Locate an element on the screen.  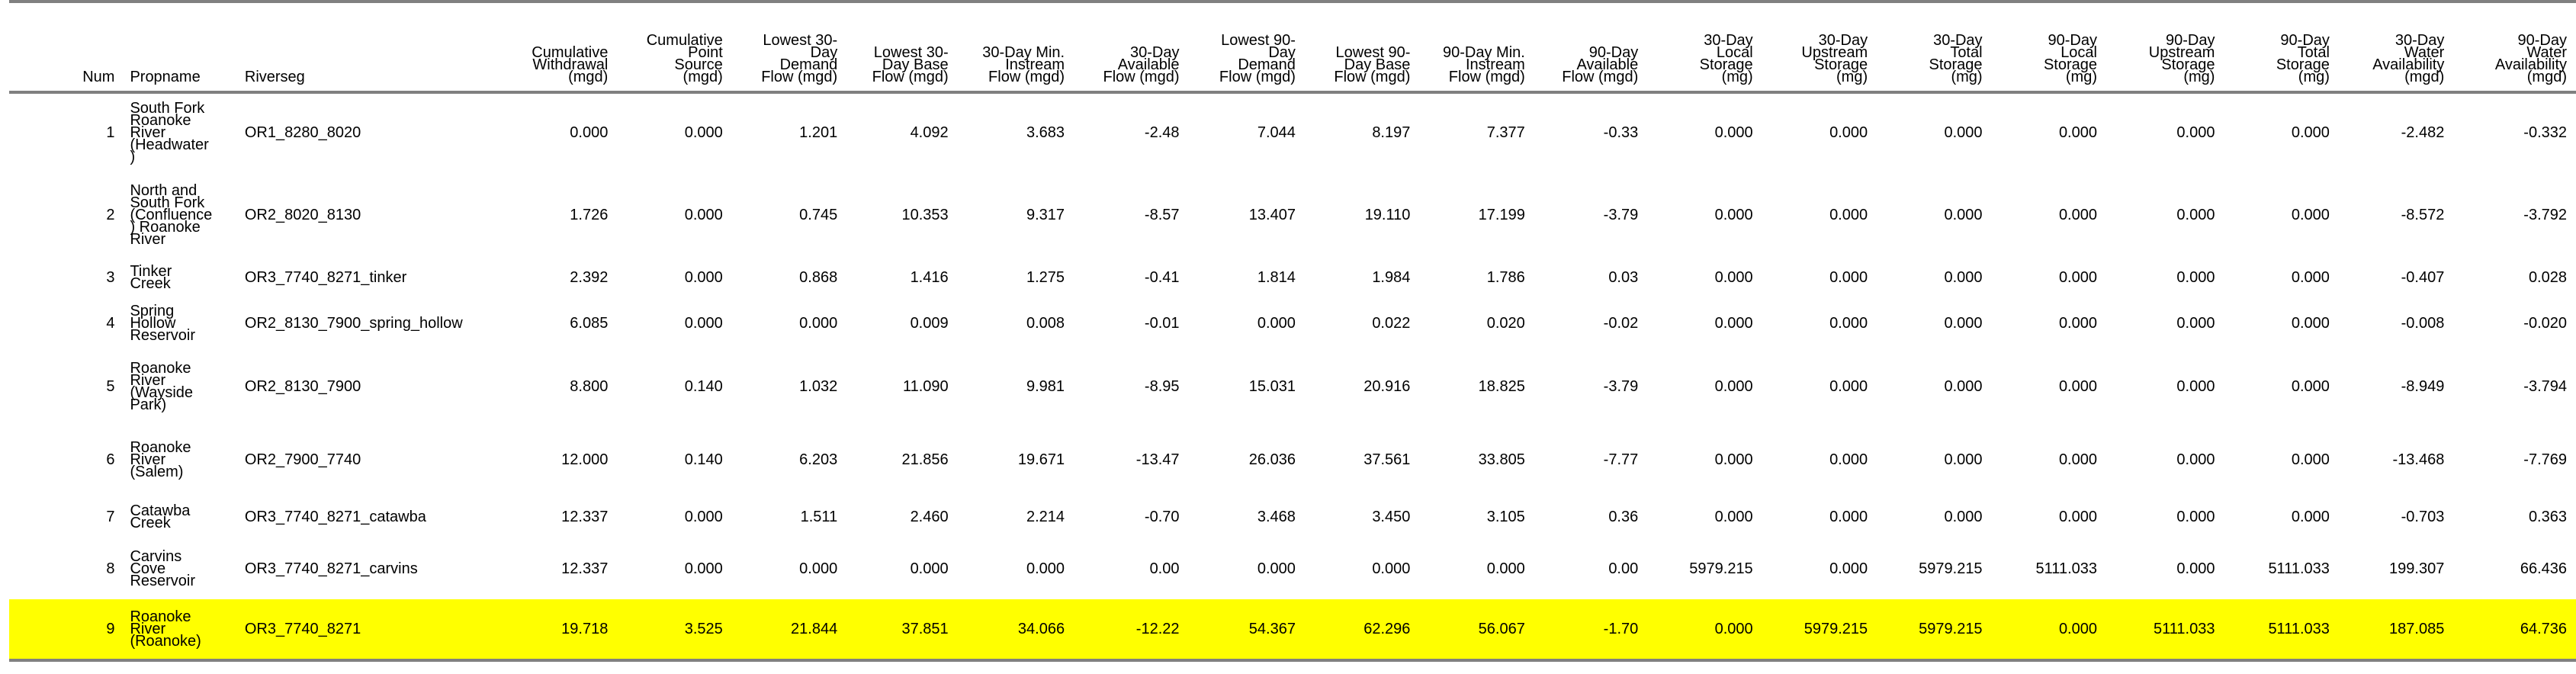
col-header-90day-local-storage: 90-Day Local Storage (mg) is located at coordinates (2070, 58).